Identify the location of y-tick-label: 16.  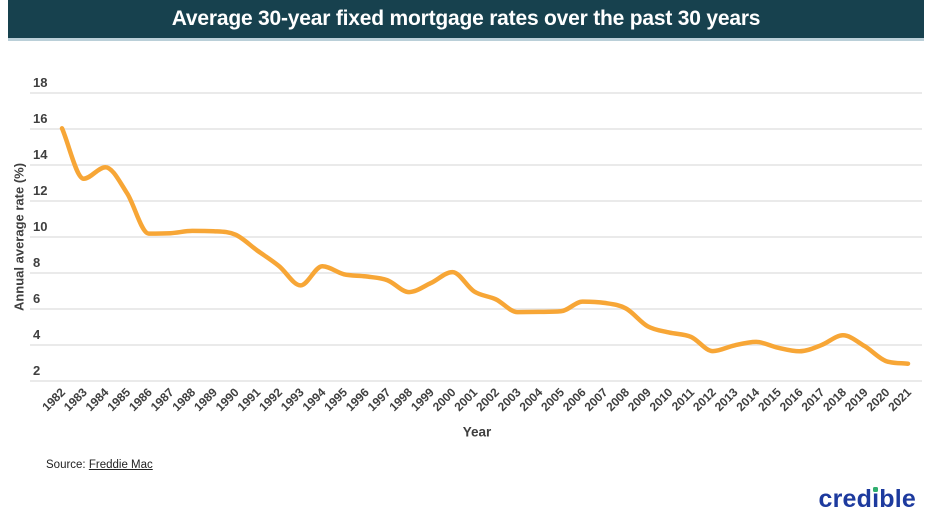
(40, 118).